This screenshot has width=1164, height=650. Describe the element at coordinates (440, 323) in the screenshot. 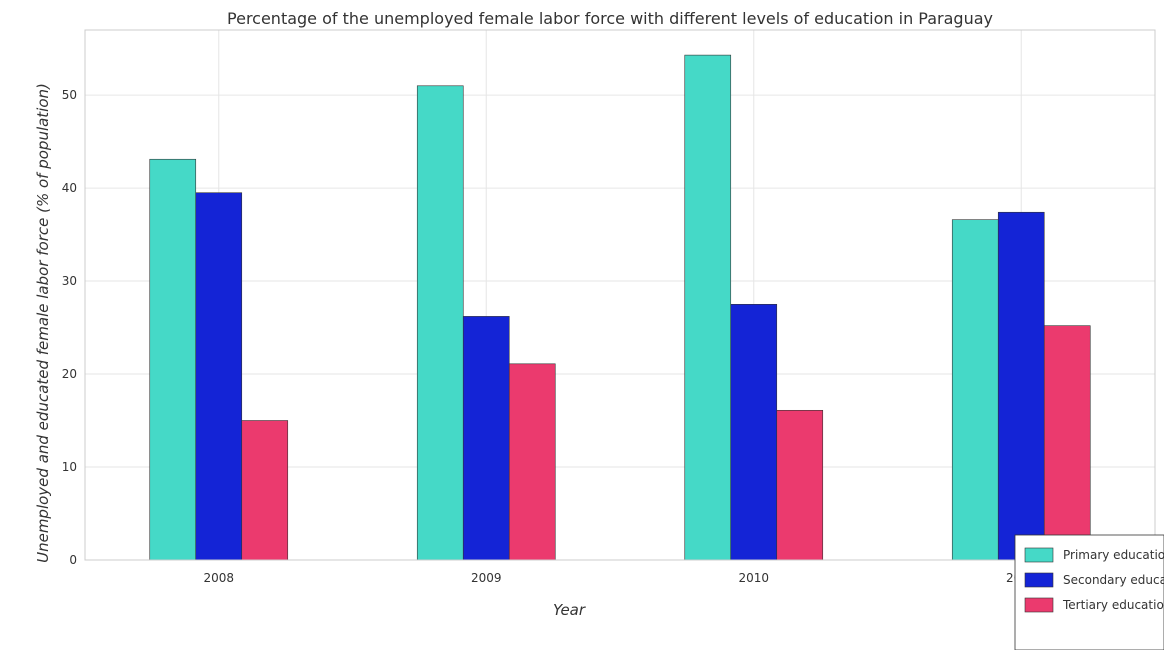

I see `bar-primary-education-2009` at that location.